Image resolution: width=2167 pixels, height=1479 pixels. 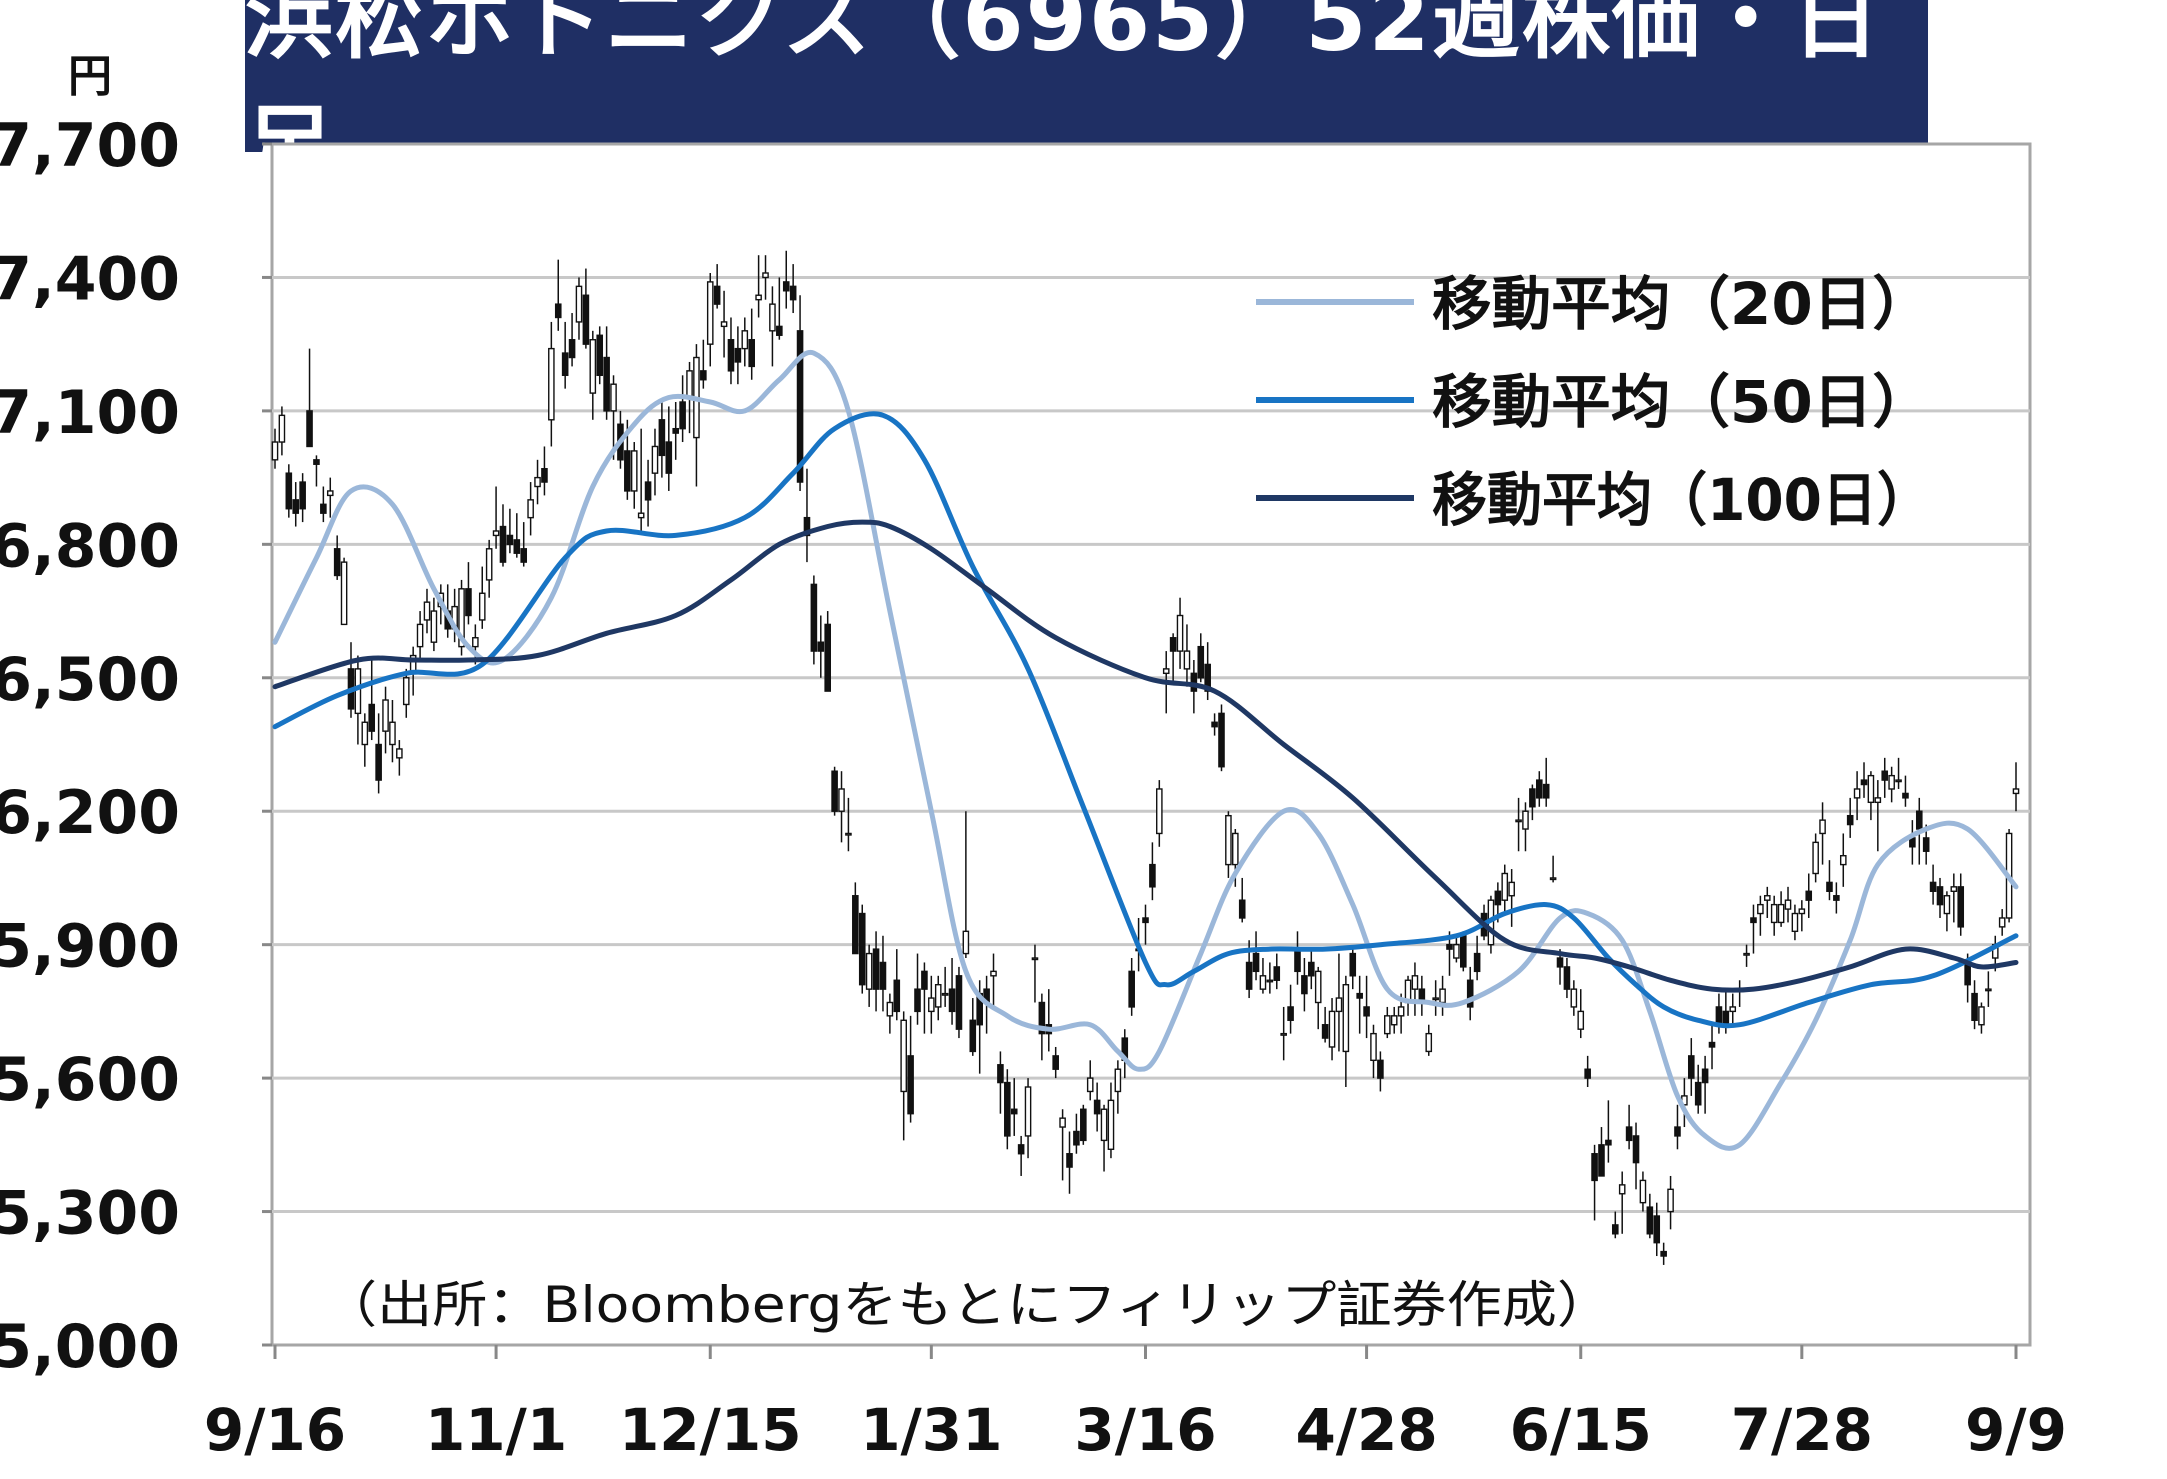 I want to click on legend-item: 移動平均（50日）, so click(x=1594, y=402).